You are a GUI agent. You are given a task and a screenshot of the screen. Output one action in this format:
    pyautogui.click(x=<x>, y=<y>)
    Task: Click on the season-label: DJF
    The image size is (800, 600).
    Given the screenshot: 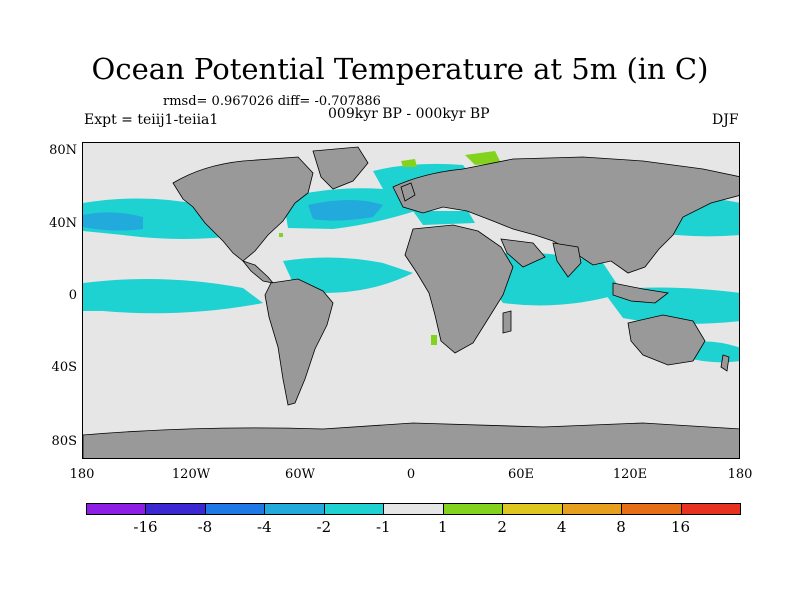 What is the action you would take?
    pyautogui.click(x=725, y=120)
    